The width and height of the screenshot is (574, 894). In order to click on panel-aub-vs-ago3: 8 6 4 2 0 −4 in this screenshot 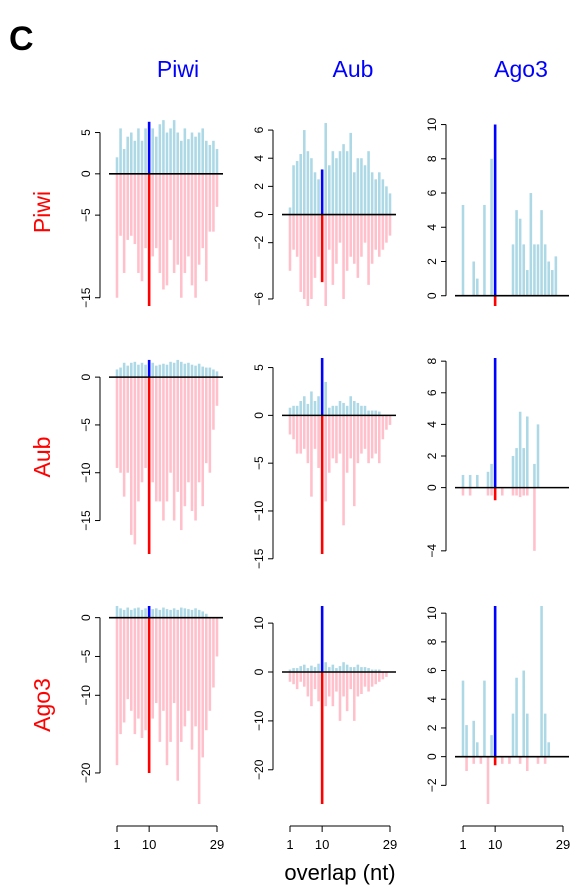, I will do `click(497, 458)`.